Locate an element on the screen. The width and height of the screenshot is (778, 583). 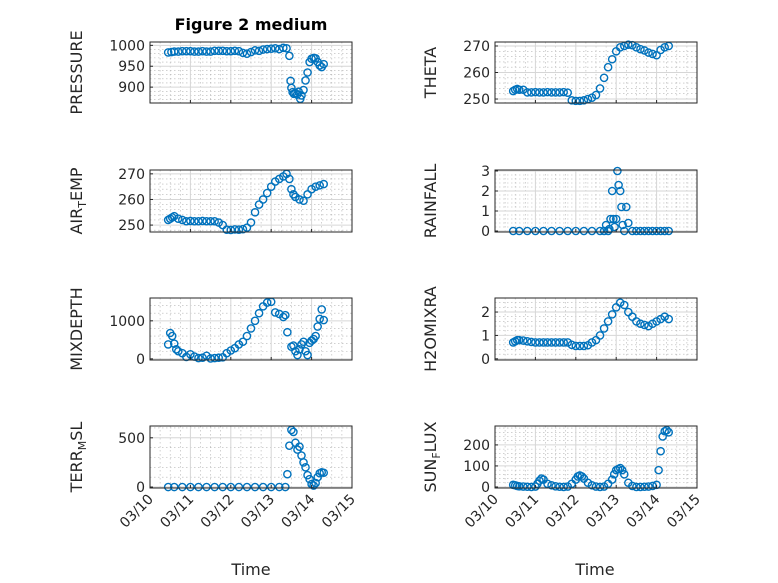
y-tick-label: 950 is located at coordinates (131, 67).